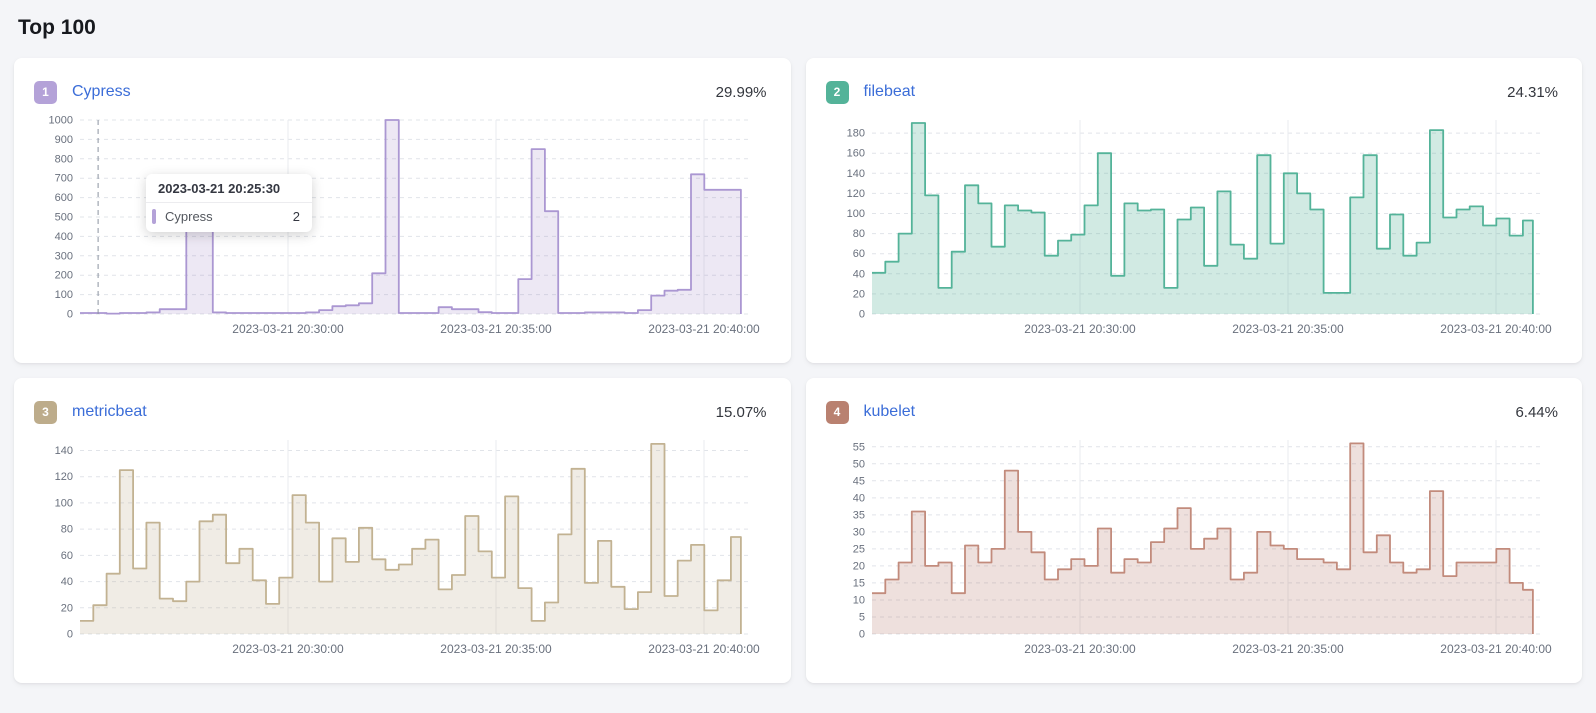 The height and width of the screenshot is (713, 1596). I want to click on svg-text: 1000, so click(61, 121).